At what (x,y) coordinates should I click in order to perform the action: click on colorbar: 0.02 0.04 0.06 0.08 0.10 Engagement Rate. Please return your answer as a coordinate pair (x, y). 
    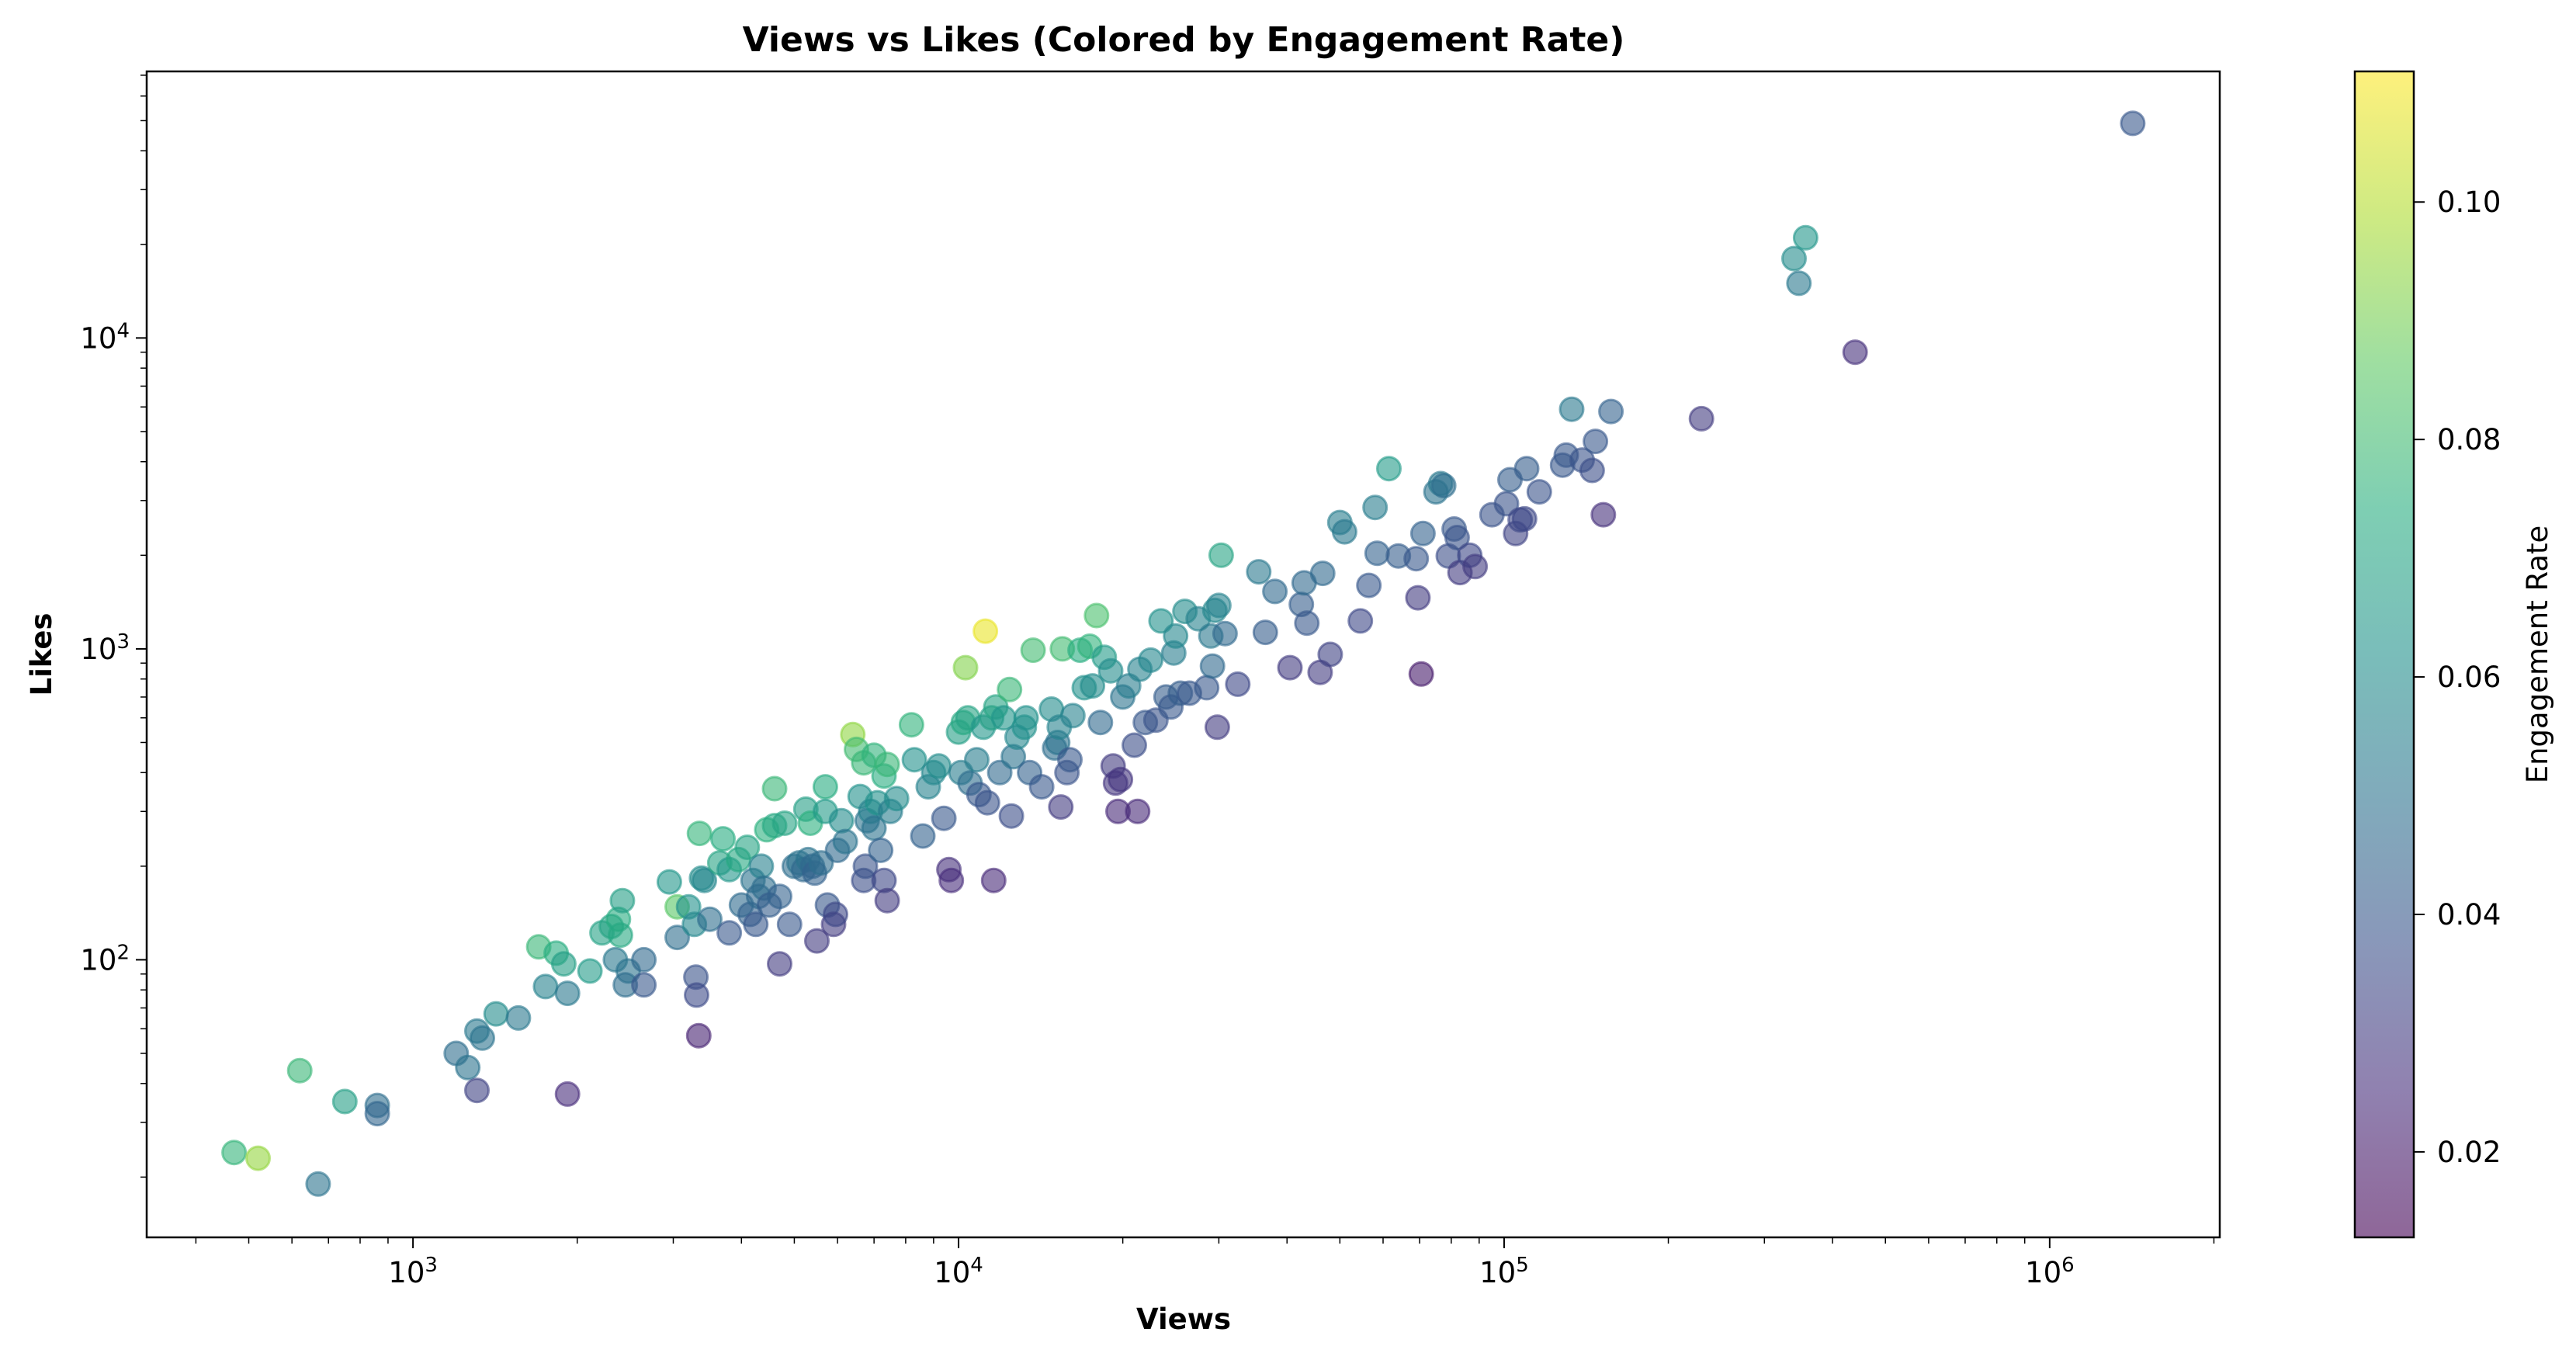
    Looking at the image, I should click on (2453, 654).